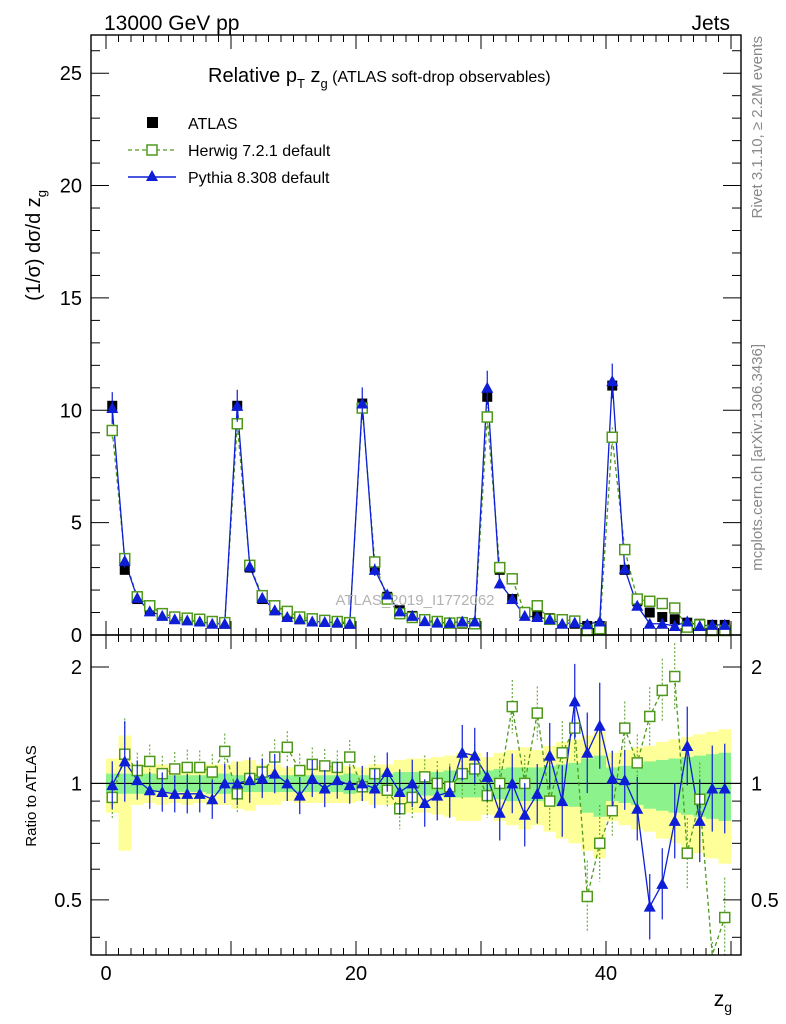 The width and height of the screenshot is (786, 1024). What do you see at coordinates (76, 636) in the screenshot?
I see `top-y-tick-label: 0` at bounding box center [76, 636].